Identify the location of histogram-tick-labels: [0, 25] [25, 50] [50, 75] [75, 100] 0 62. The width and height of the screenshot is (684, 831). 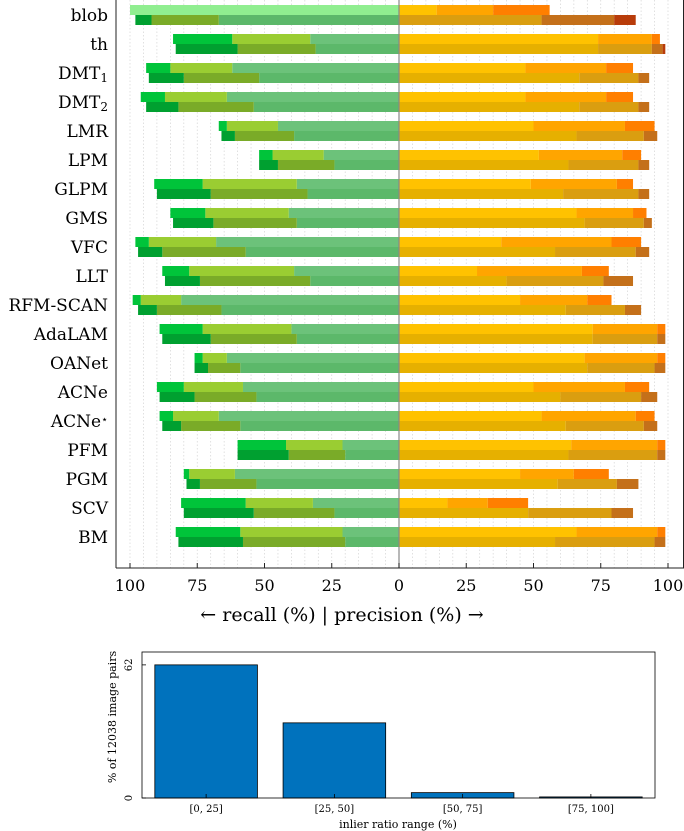
(369, 737).